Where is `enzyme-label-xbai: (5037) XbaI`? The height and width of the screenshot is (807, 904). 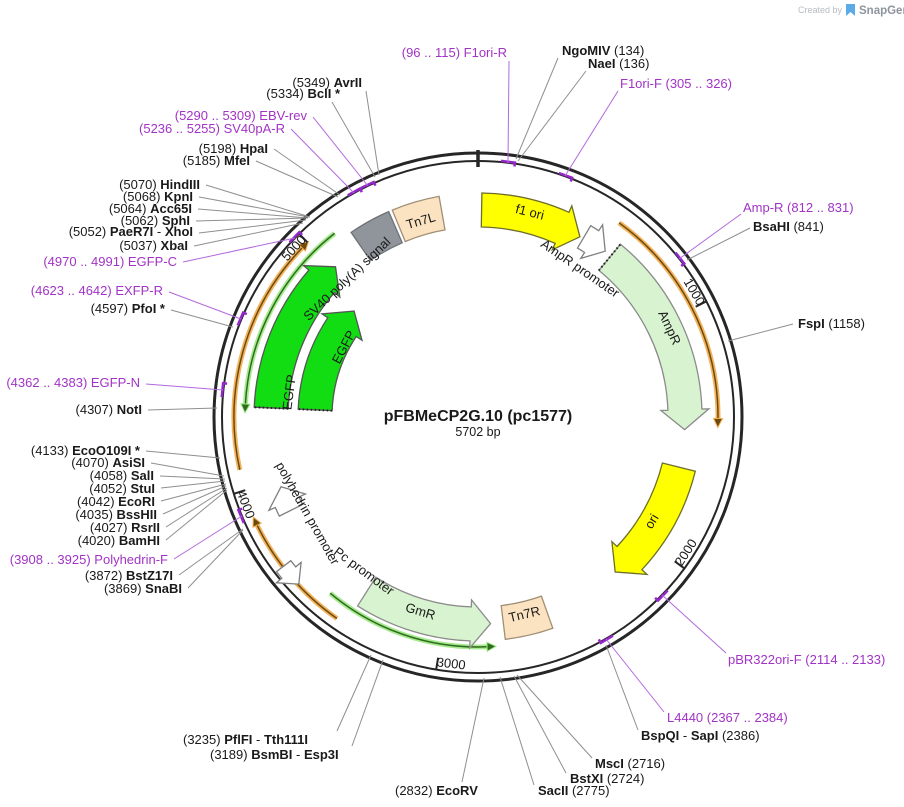
enzyme-label-xbai: (5037) XbaI is located at coordinates (153, 245).